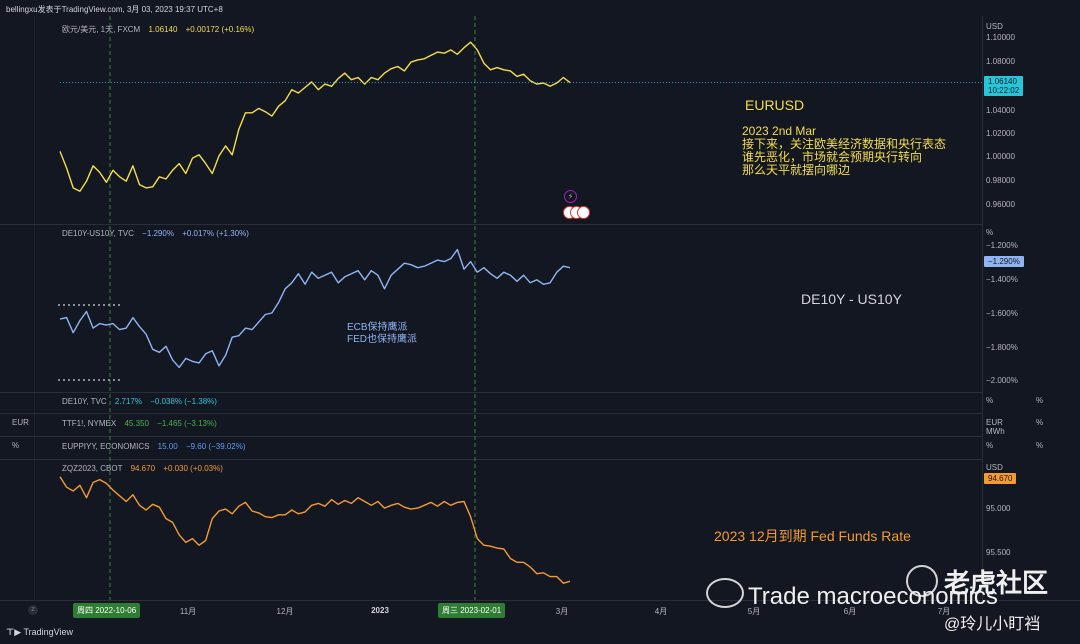 The width and height of the screenshot is (1080, 644). Describe the element at coordinates (779, 131) in the screenshot. I see `eurusd-note-date: 2023 2nd Mar` at that location.